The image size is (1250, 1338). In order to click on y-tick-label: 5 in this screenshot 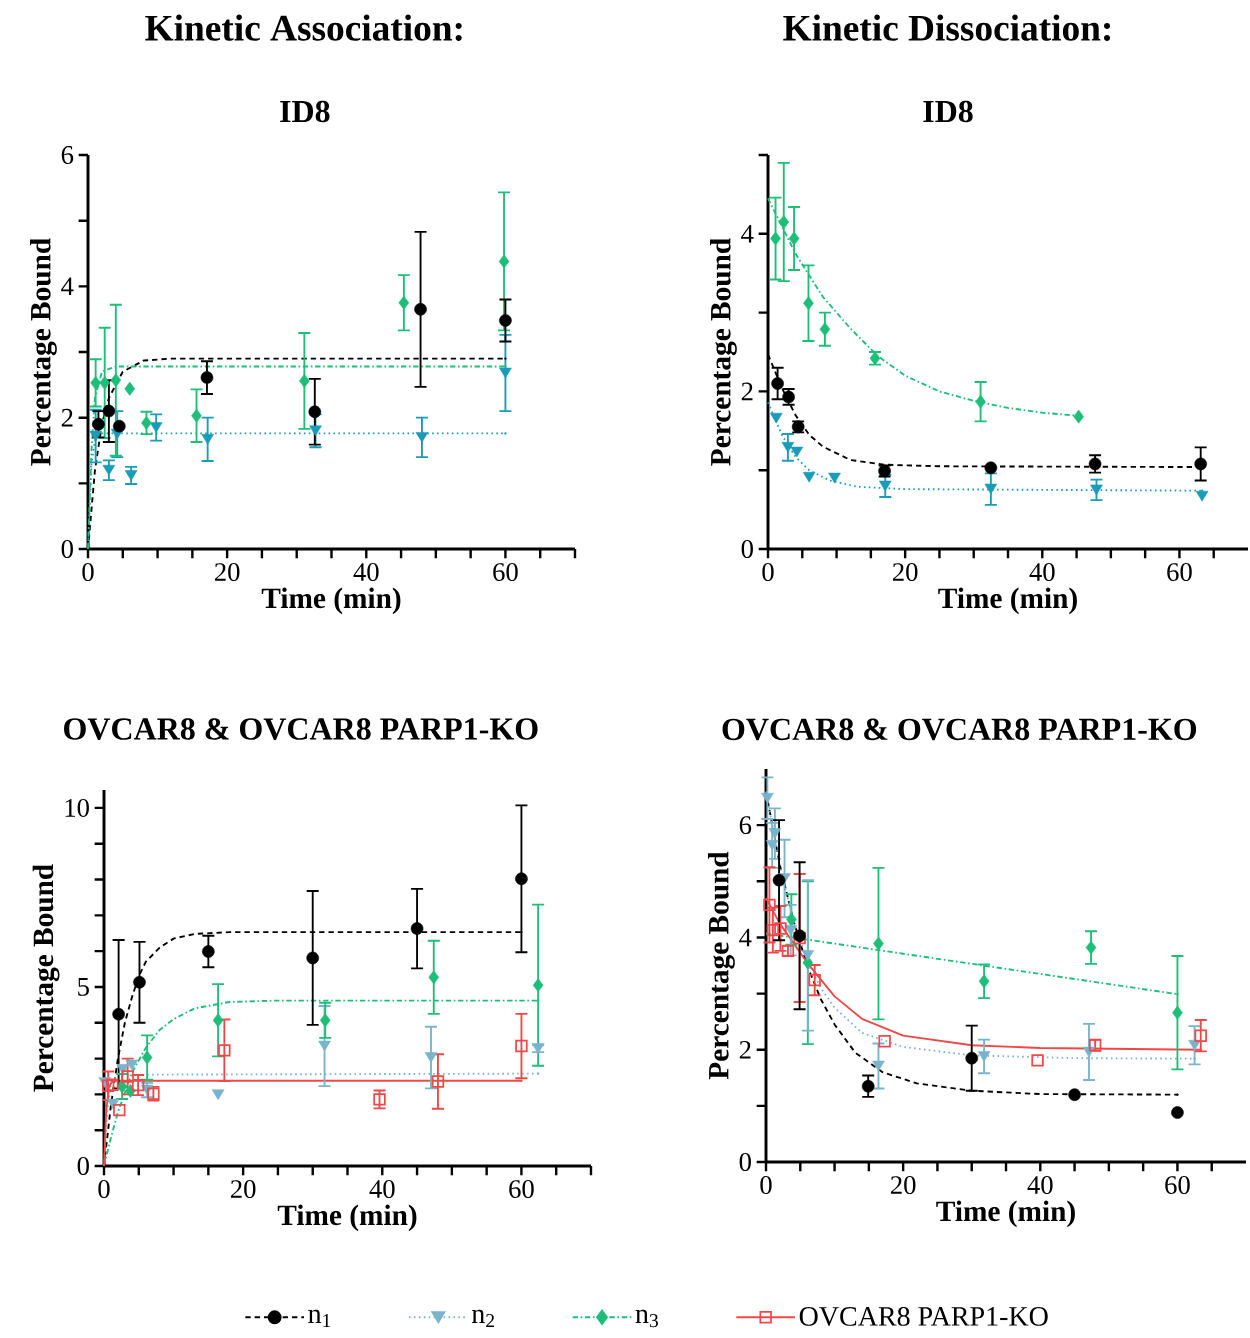, I will do `click(83, 987)`.